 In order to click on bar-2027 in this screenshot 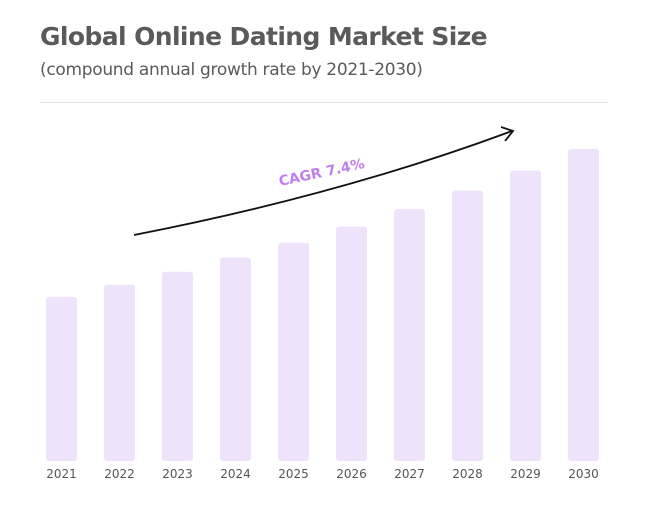, I will do `click(409, 335)`.